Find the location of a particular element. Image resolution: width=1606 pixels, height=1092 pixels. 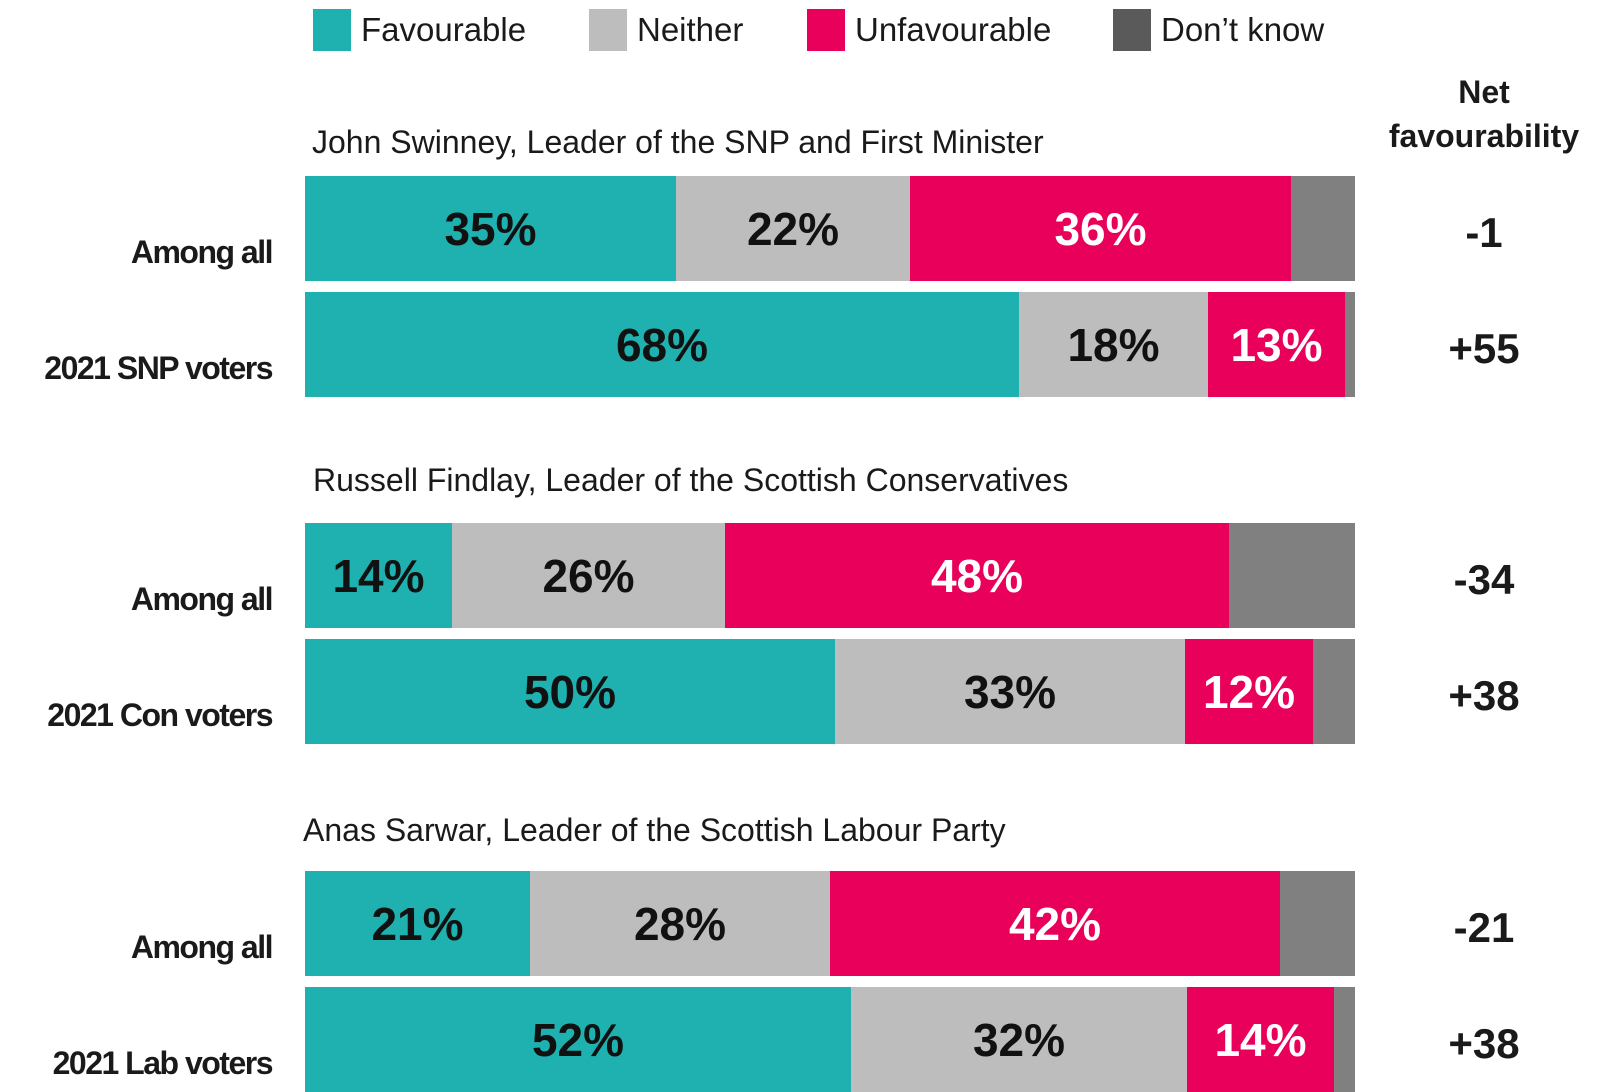

data-label-unfavourable: 12% is located at coordinates (1249, 691).